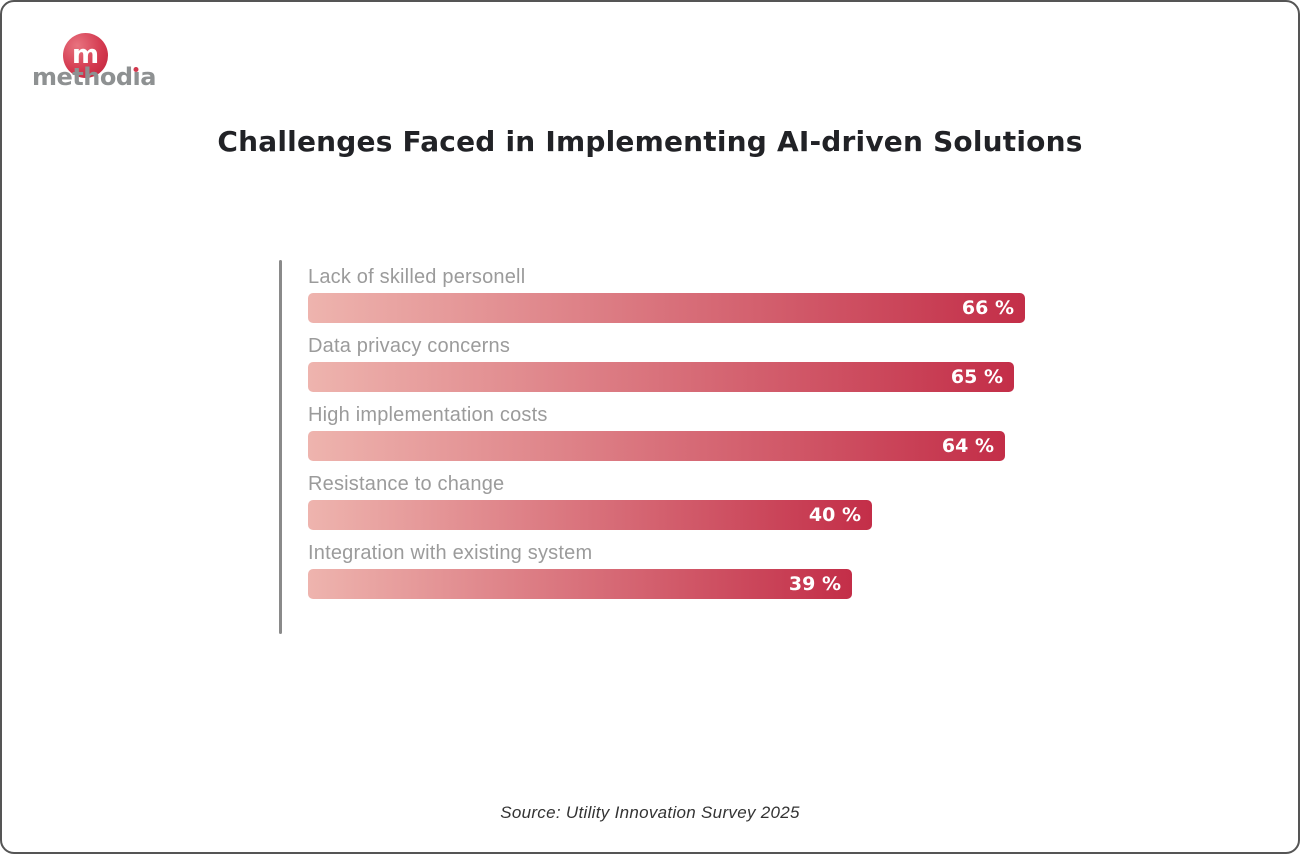 The height and width of the screenshot is (854, 1300). Describe the element at coordinates (661, 377) in the screenshot. I see `bar: 65 %` at that location.